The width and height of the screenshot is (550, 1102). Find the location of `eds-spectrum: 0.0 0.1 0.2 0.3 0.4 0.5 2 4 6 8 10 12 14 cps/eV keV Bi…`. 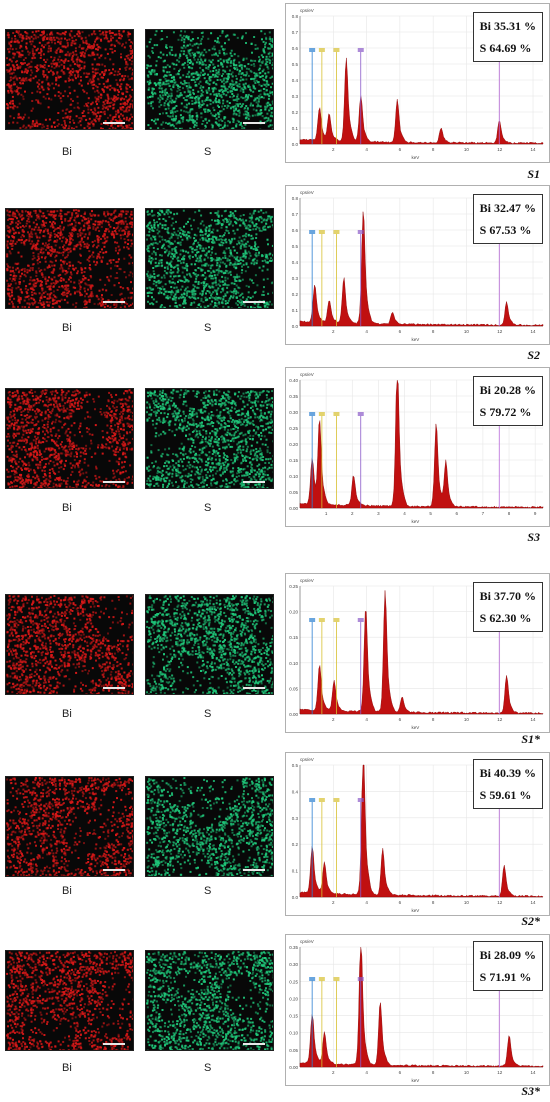

eds-spectrum: 0.0 0.1 0.2 0.3 0.4 0.5 2 4 6 8 10 12 14 cps/eV keV Bi… is located at coordinates (417, 834).